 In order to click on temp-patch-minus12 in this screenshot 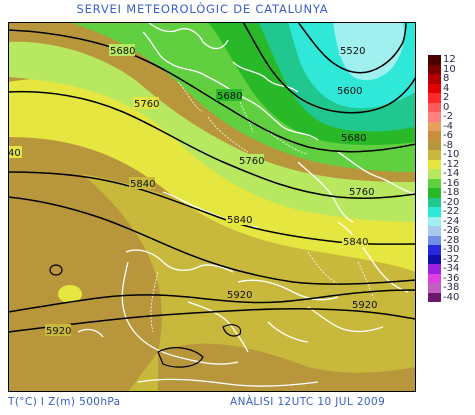, I will do `click(70, 294)`.